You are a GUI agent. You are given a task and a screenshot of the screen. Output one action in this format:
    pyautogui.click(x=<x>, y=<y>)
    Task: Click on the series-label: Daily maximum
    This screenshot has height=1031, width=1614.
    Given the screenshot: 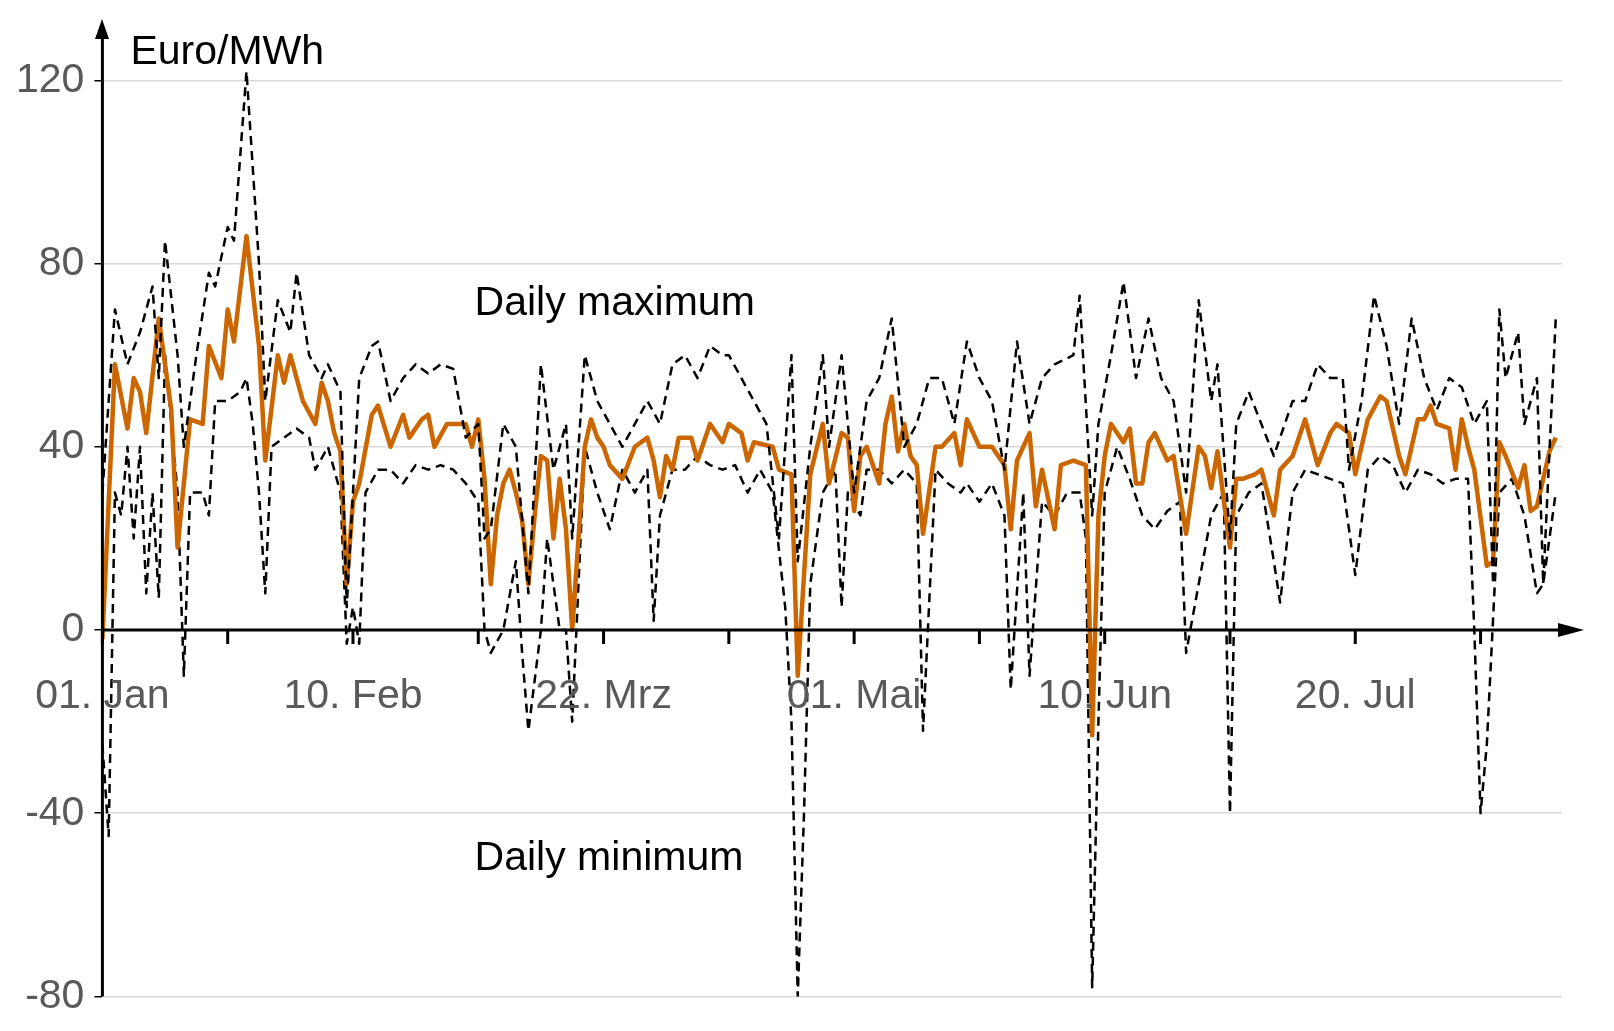 What is the action you would take?
    pyautogui.click(x=614, y=301)
    